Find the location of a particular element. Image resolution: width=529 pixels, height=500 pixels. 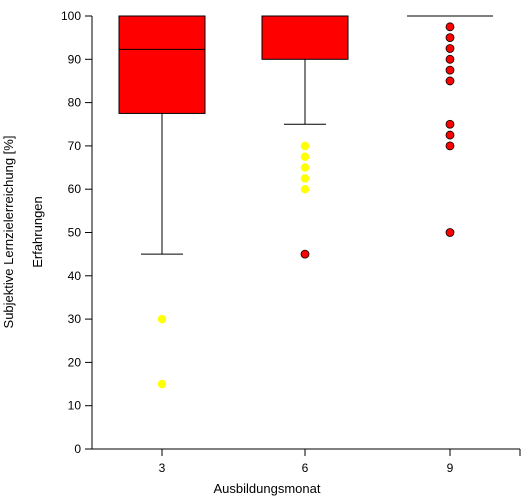

y-axis-title: Subjektive Lernzielerreichung [%] is located at coordinates (8, 232).